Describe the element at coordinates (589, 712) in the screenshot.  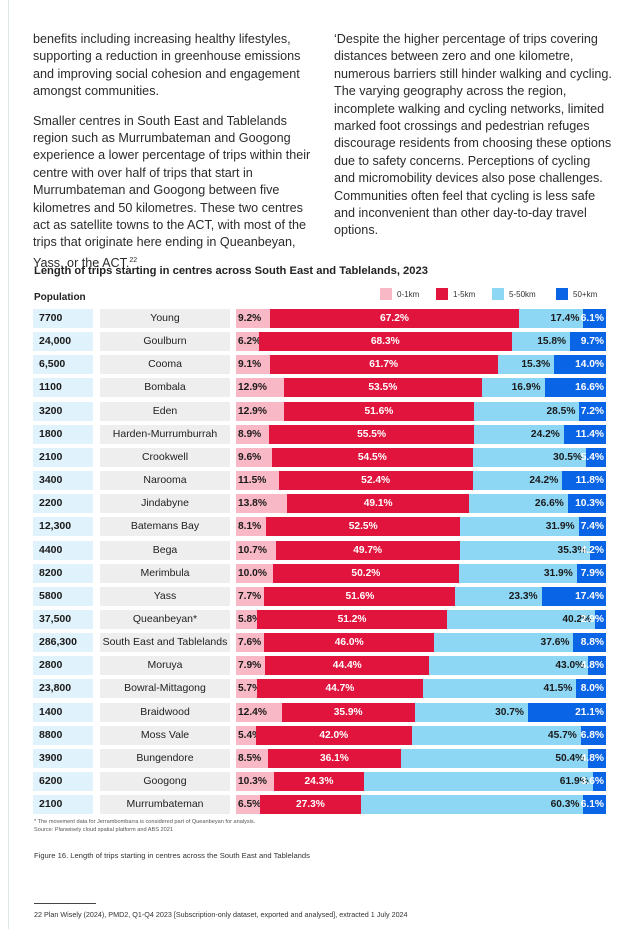
I see `data-label: 21.1%` at that location.